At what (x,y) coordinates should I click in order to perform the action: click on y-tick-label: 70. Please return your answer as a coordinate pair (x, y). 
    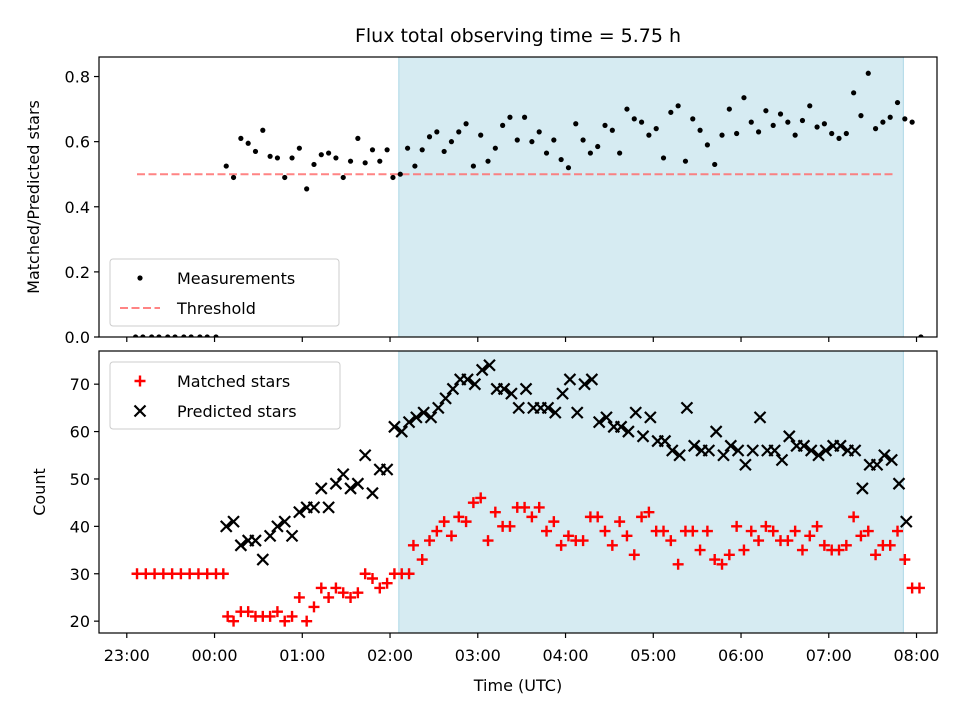
    Looking at the image, I should click on (80, 384).